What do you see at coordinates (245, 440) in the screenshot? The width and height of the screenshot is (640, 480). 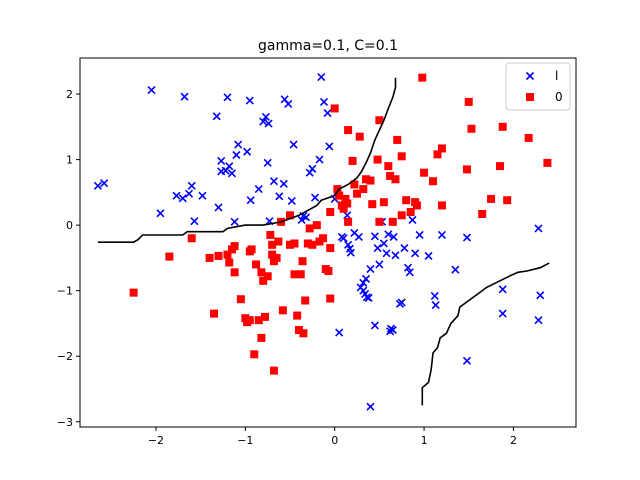 I see `x-tick-label: −1` at bounding box center [245, 440].